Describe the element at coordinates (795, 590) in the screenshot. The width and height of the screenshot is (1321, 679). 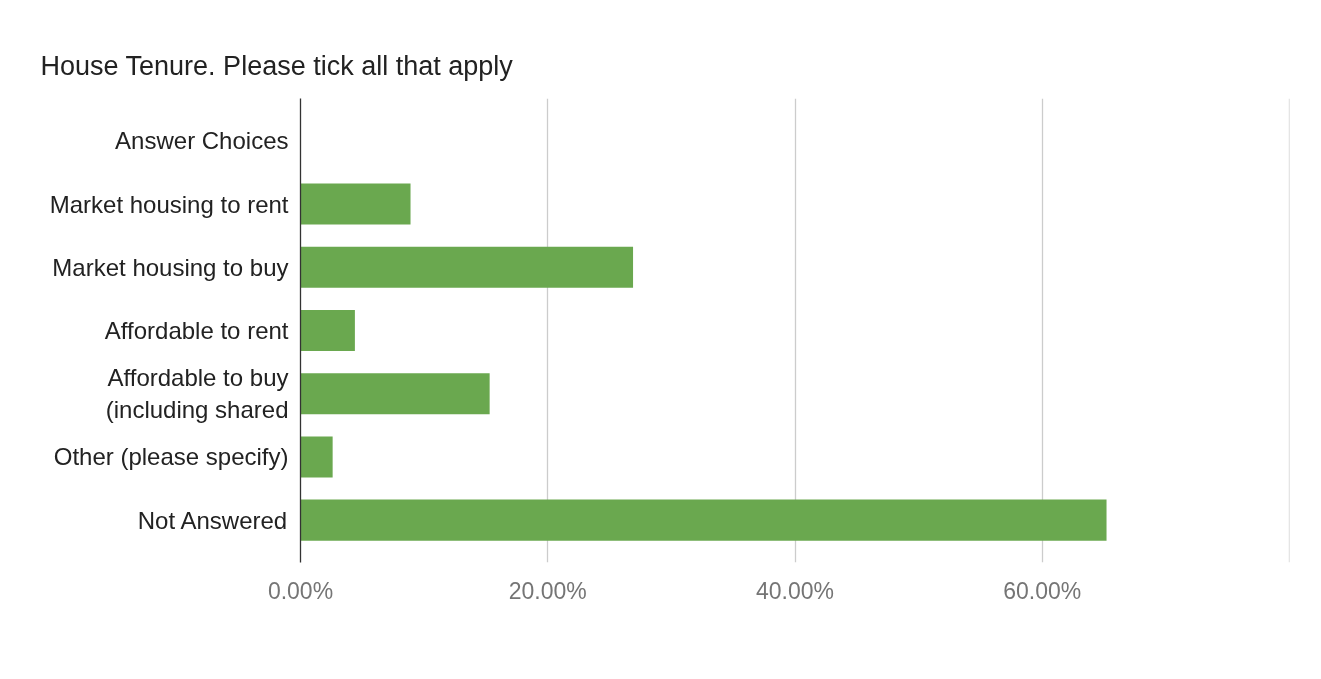
I see `x-tick-label: 40.00%` at that location.